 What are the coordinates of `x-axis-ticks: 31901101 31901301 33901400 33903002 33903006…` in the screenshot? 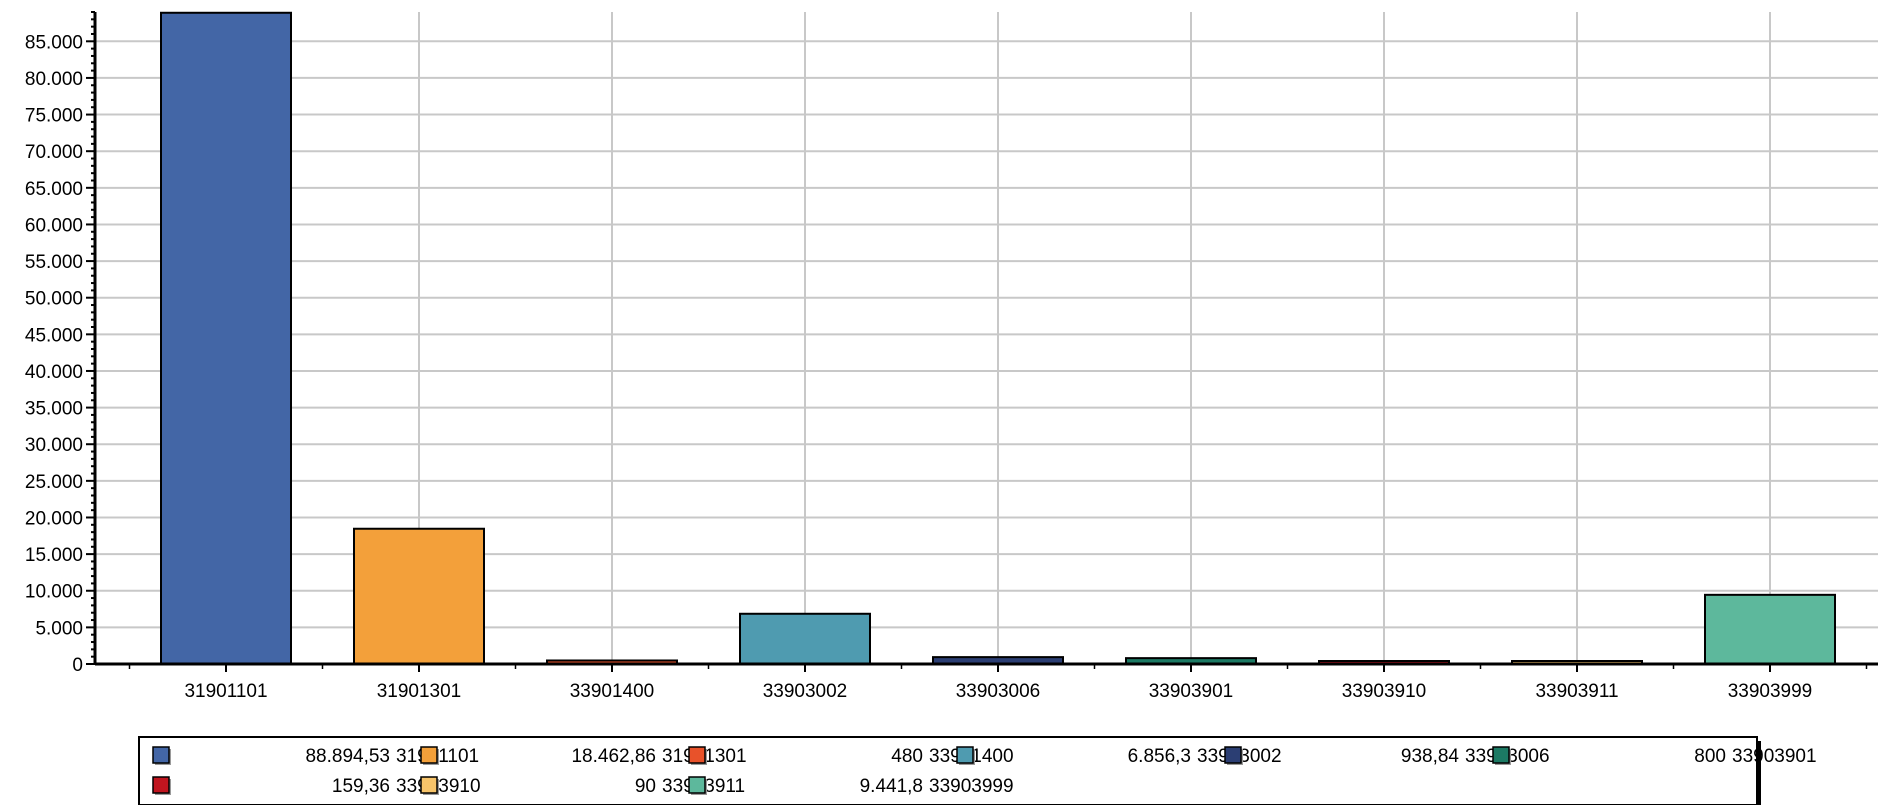 It's located at (998, 683).